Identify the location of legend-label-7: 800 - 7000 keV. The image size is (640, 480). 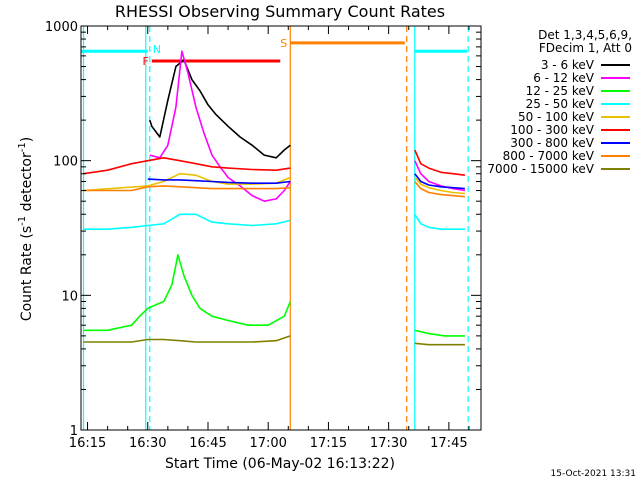
(549, 156).